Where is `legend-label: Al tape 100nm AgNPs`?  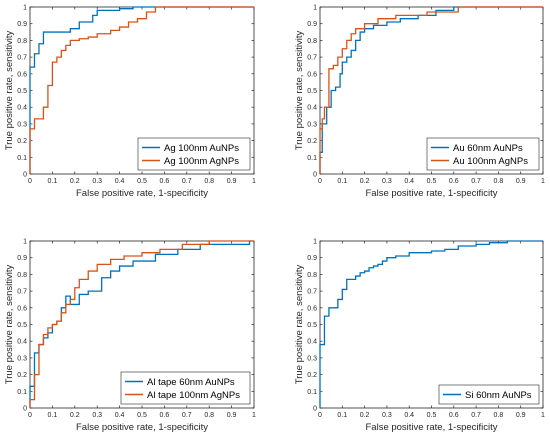 legend-label: Al tape 100nm AgNPs is located at coordinates (193, 395).